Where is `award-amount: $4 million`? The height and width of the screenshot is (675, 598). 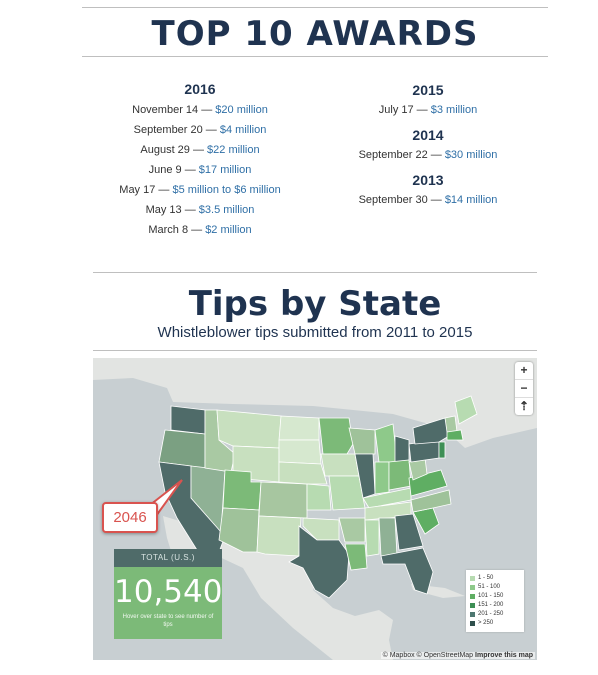 award-amount: $4 million is located at coordinates (243, 130).